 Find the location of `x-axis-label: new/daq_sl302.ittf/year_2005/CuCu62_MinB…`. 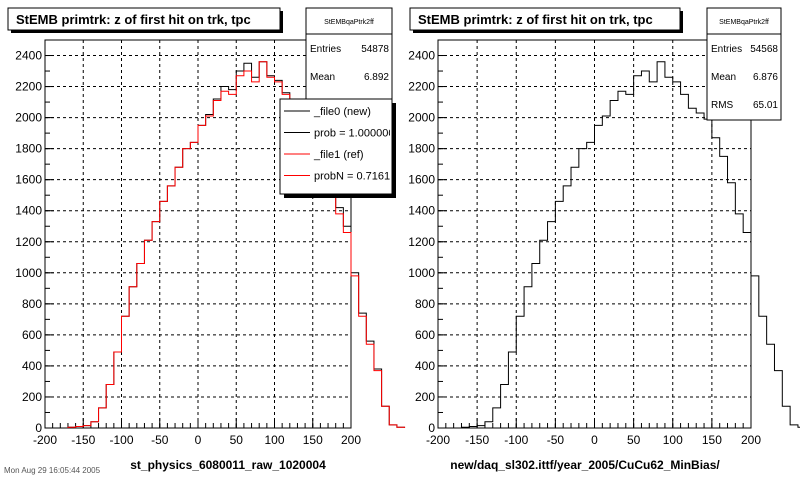

x-axis-label: new/daq_sl302.ittf/year_2005/CuCu62_MinB… is located at coordinates (585, 465).